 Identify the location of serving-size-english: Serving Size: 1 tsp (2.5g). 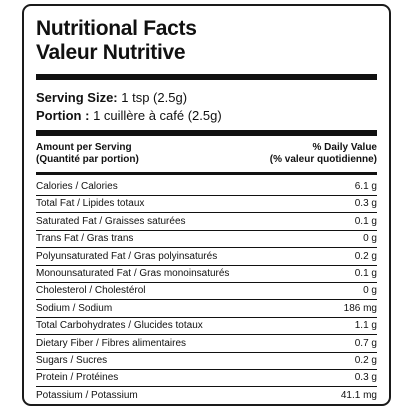
(111, 98).